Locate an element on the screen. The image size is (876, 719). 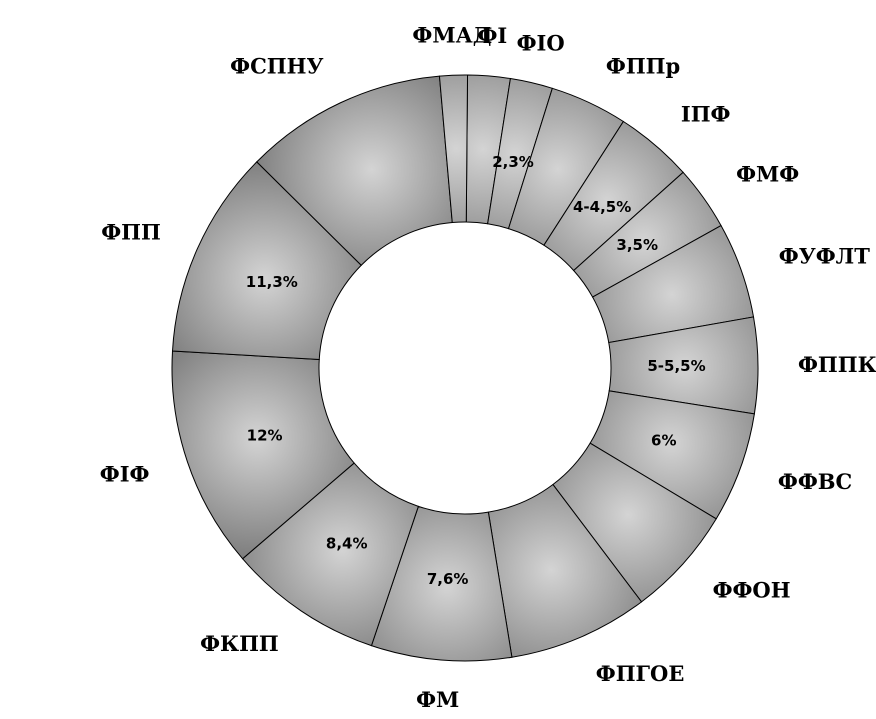
category-label-10: ФПГОЕ is located at coordinates (640, 673).